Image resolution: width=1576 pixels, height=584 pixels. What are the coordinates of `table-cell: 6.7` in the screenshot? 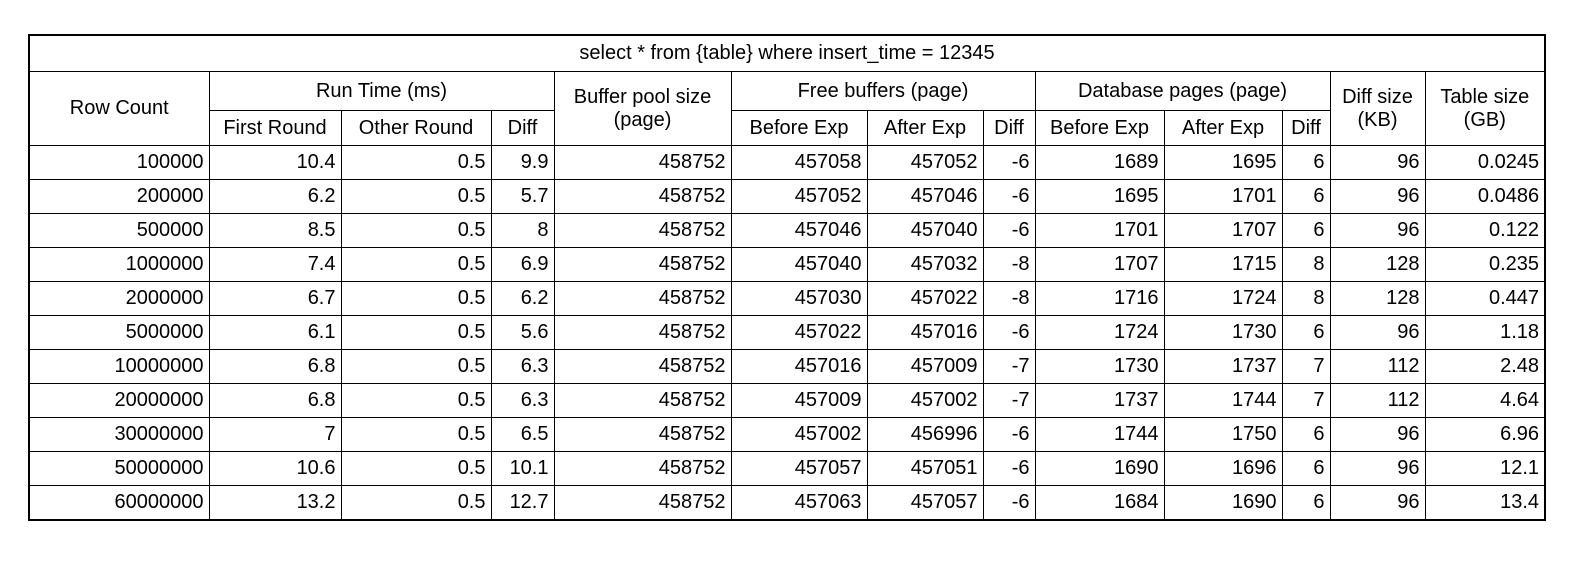 It's located at (275, 298).